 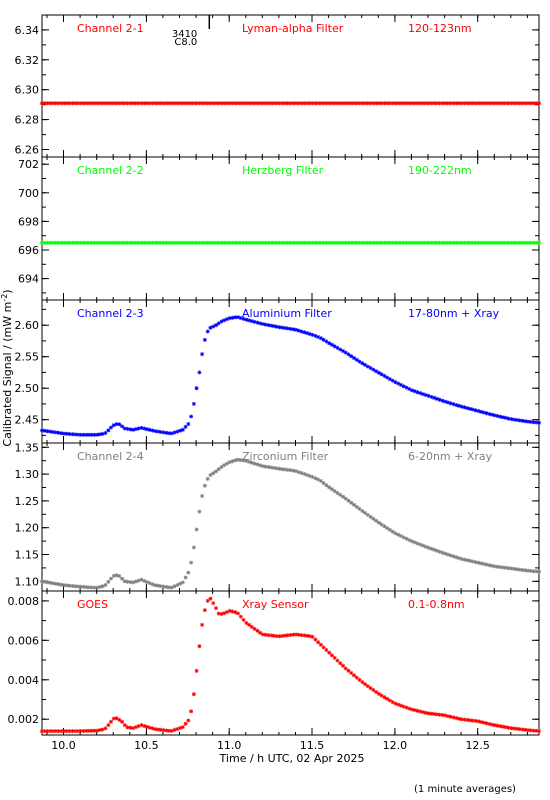 I want to click on band-label: 6-20nm + Xray, so click(x=450, y=456).